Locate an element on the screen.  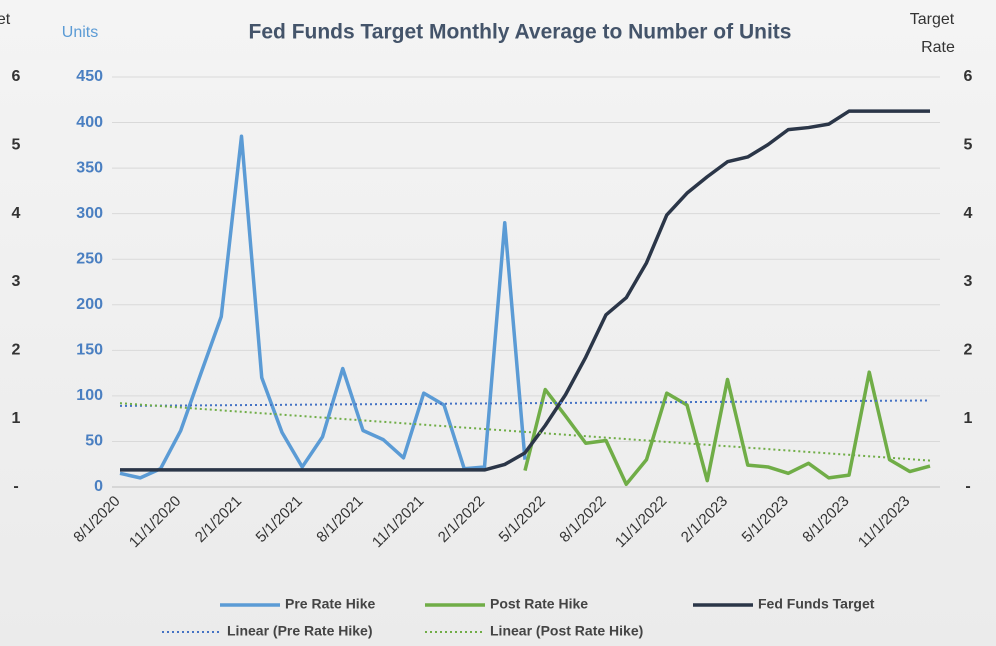
y-tick-label: 100 is located at coordinates (89, 395).